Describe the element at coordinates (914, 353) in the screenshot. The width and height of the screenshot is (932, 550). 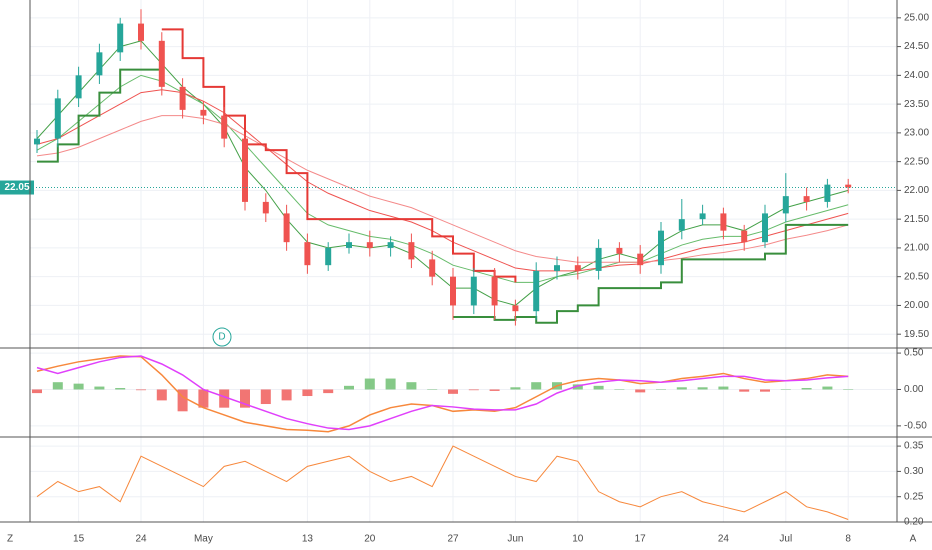
I see `y-tick-label: 0.50` at that location.